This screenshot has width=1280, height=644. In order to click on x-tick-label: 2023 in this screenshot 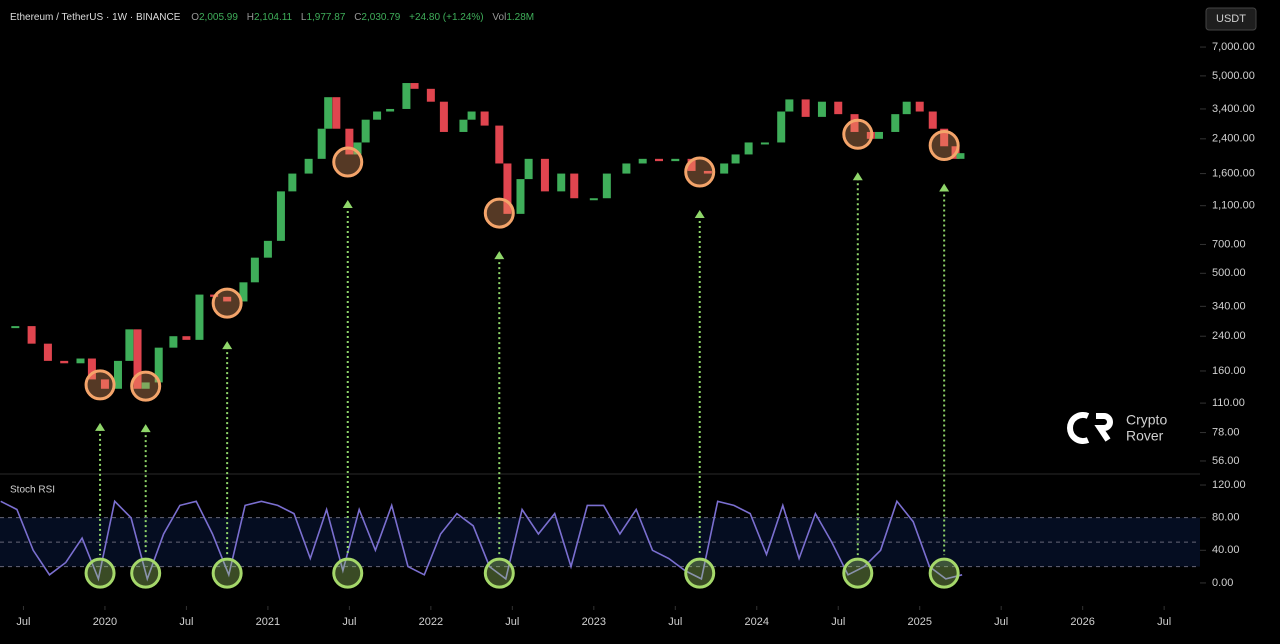, I will do `click(594, 622)`.